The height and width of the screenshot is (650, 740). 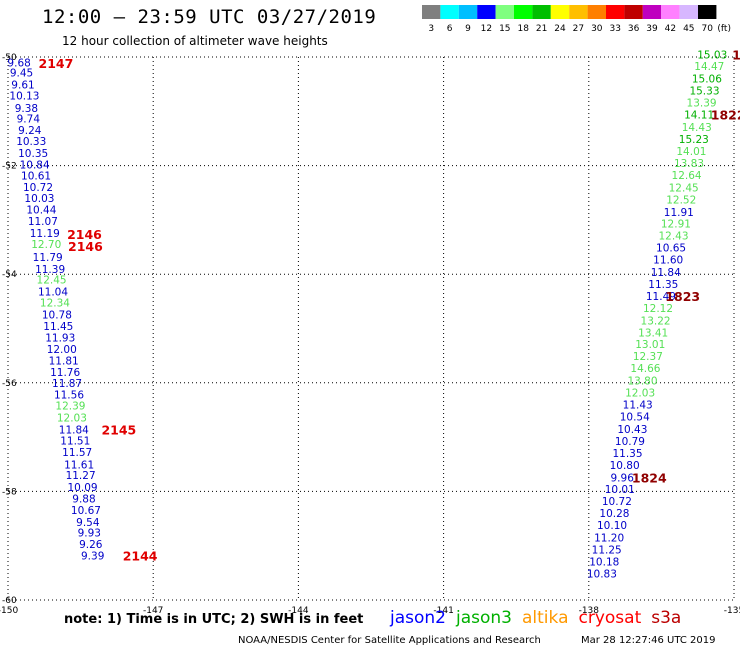 I want to click on legend-altika: altika, so click(x=545, y=618).